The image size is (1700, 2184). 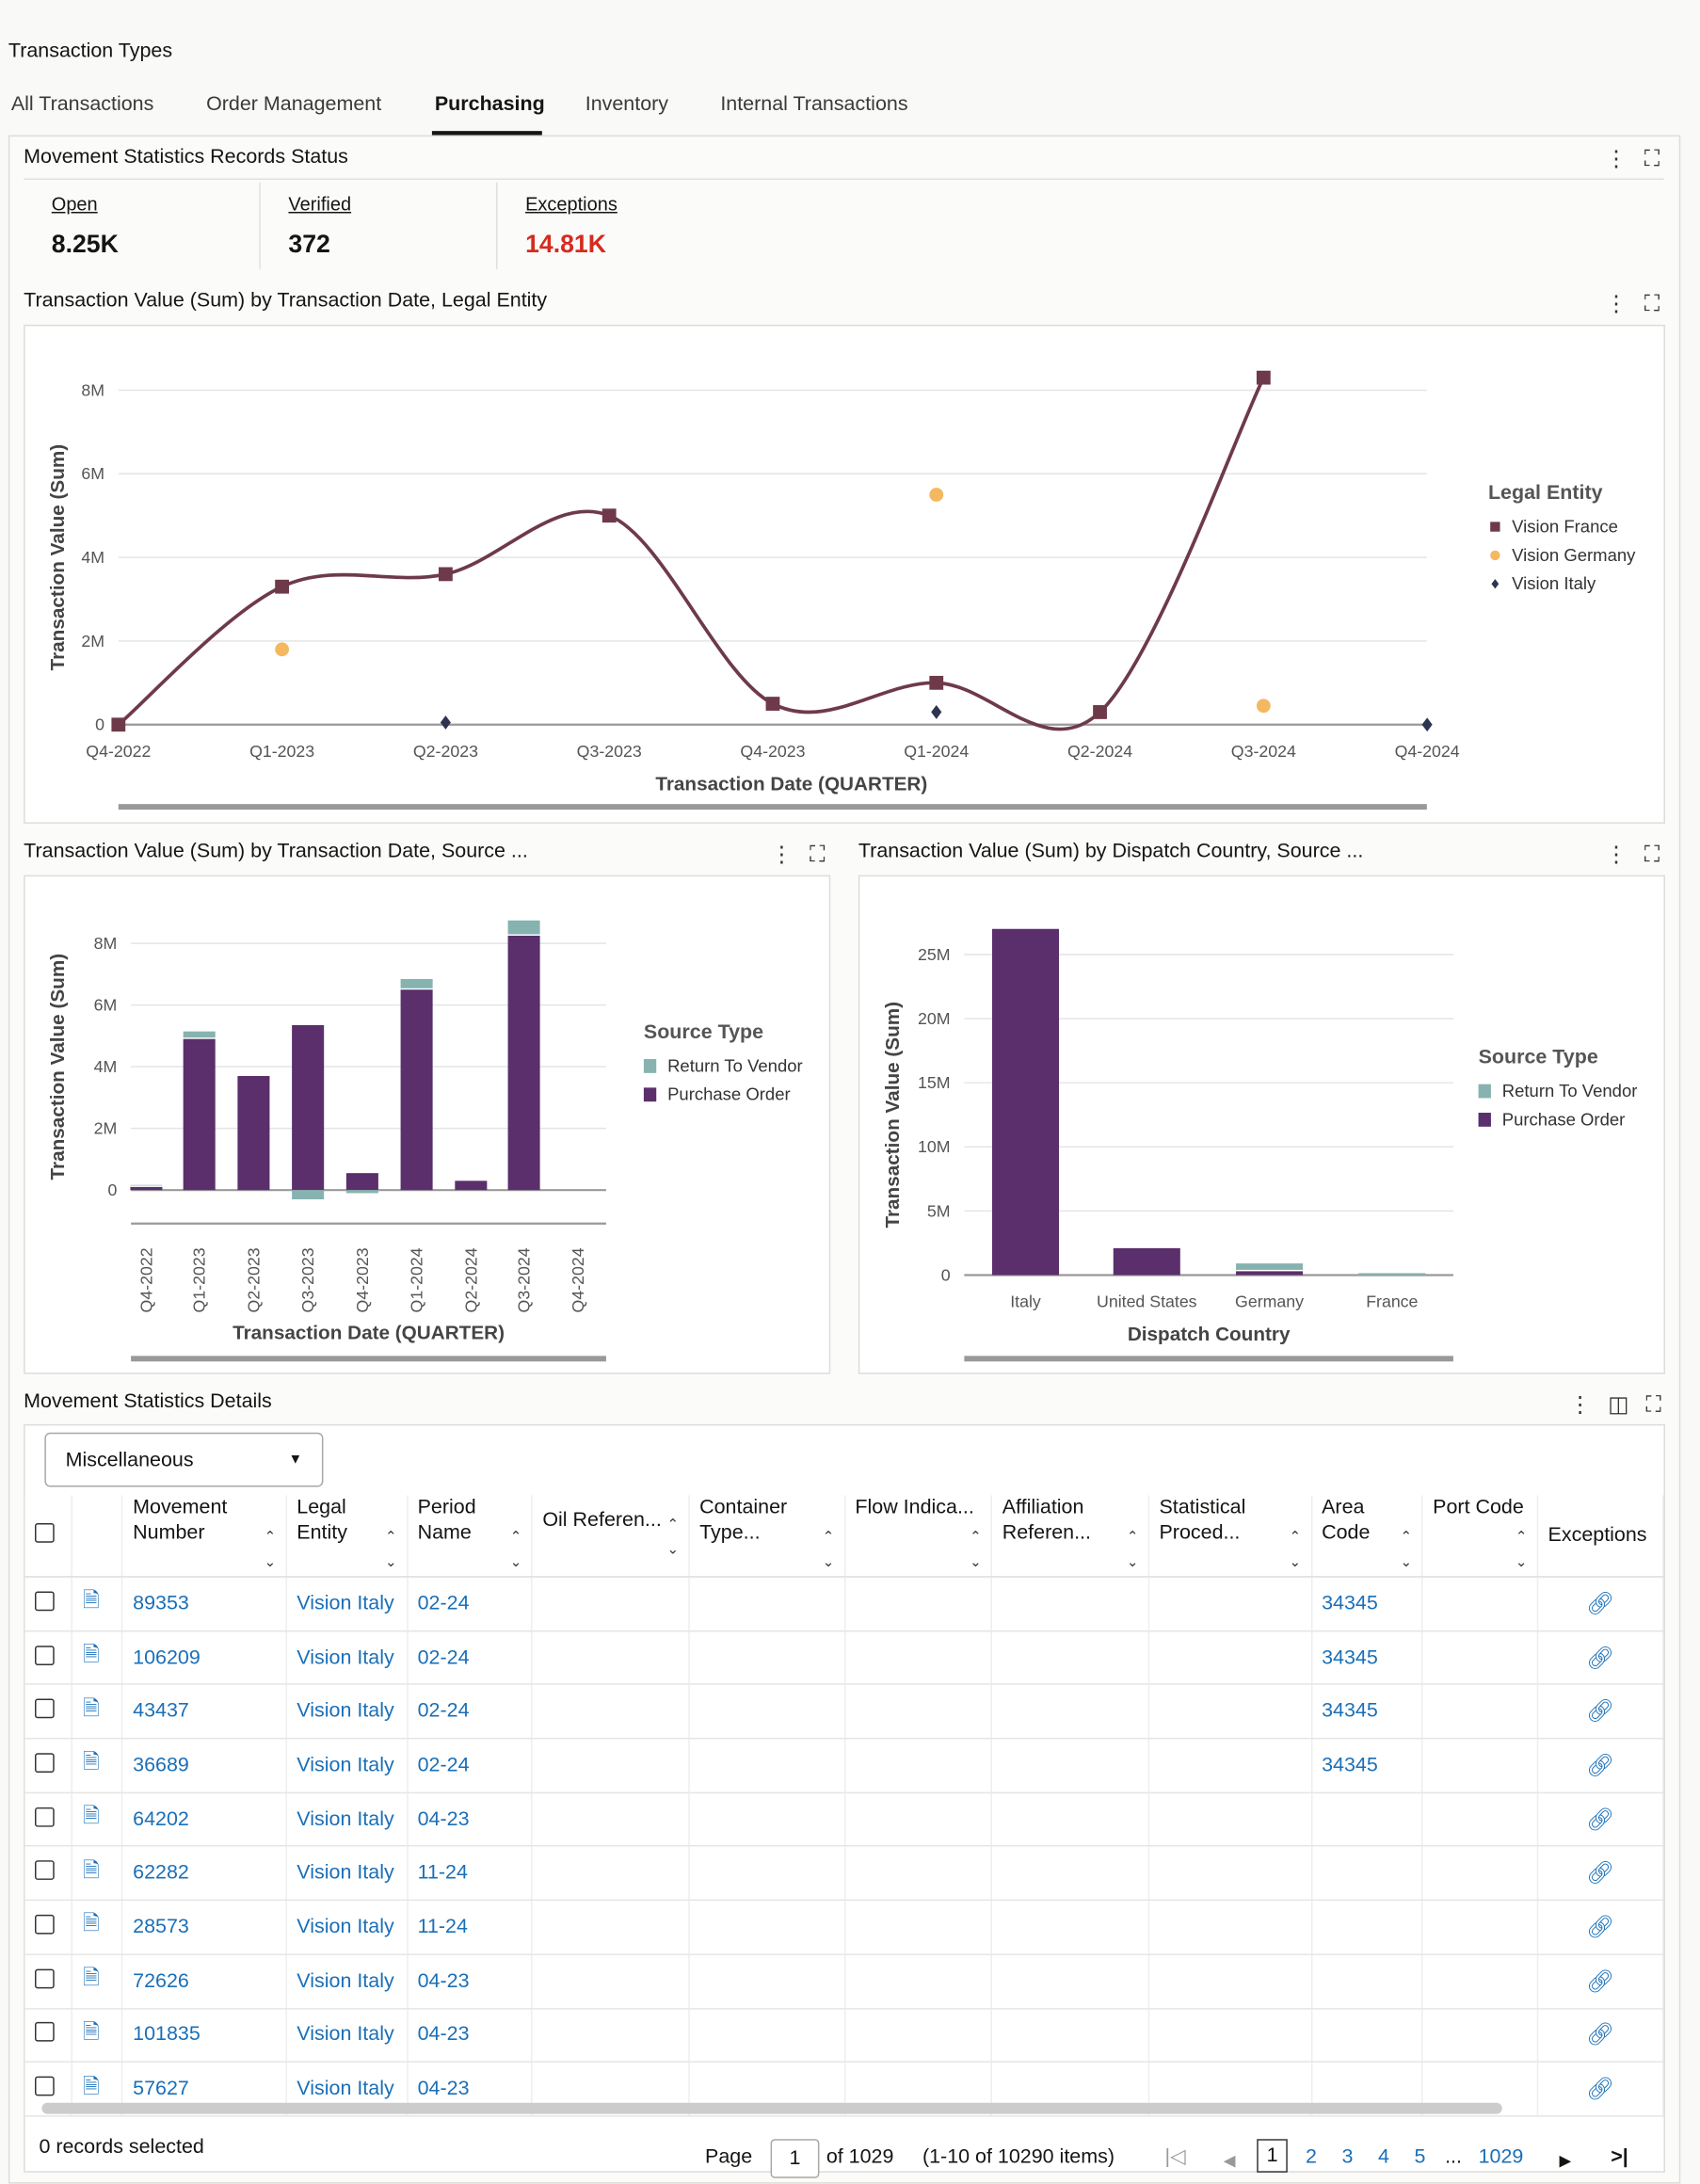 What do you see at coordinates (204, 1536) in the screenshot?
I see `column-header-movement-number: Movement Number ⌃ ⌄` at bounding box center [204, 1536].